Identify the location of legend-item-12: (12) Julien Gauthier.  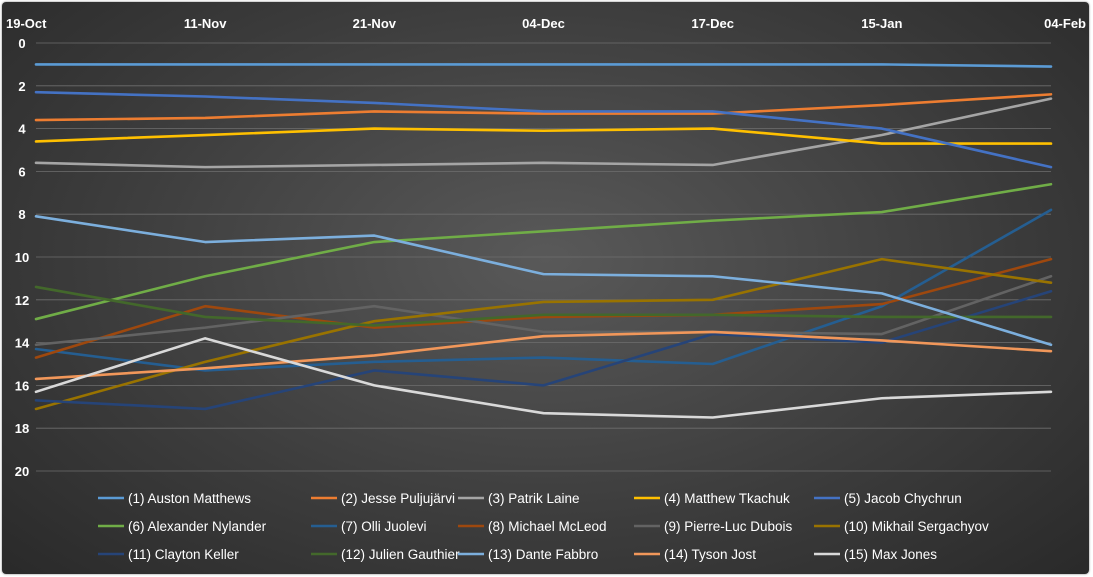
(385, 554).